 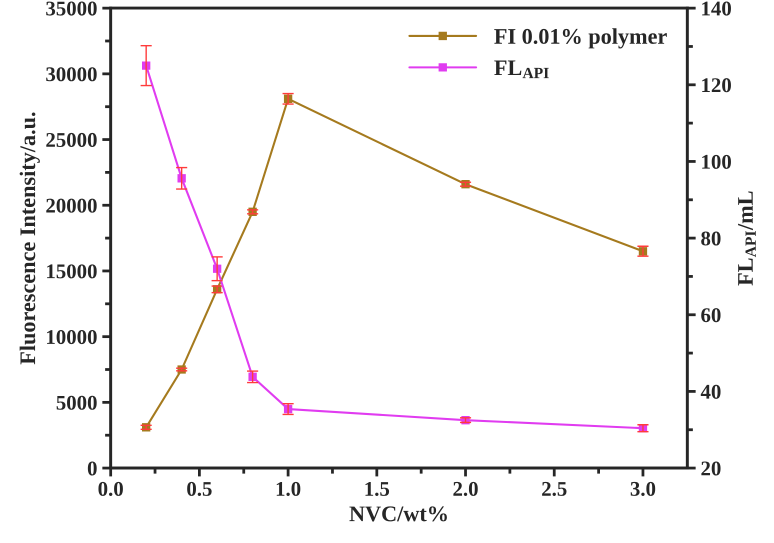 What do you see at coordinates (76, 403) in the screenshot?
I see `y-tick-label: 5000` at bounding box center [76, 403].